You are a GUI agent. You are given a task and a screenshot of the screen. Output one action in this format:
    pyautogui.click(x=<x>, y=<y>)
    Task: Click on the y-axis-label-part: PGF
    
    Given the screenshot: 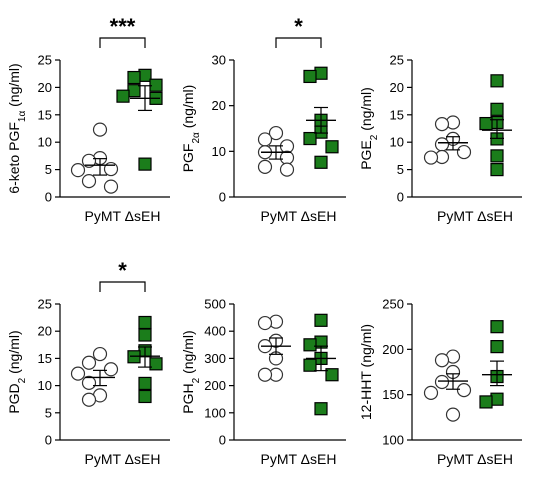 What is the action you would take?
    pyautogui.click(x=188, y=158)
    